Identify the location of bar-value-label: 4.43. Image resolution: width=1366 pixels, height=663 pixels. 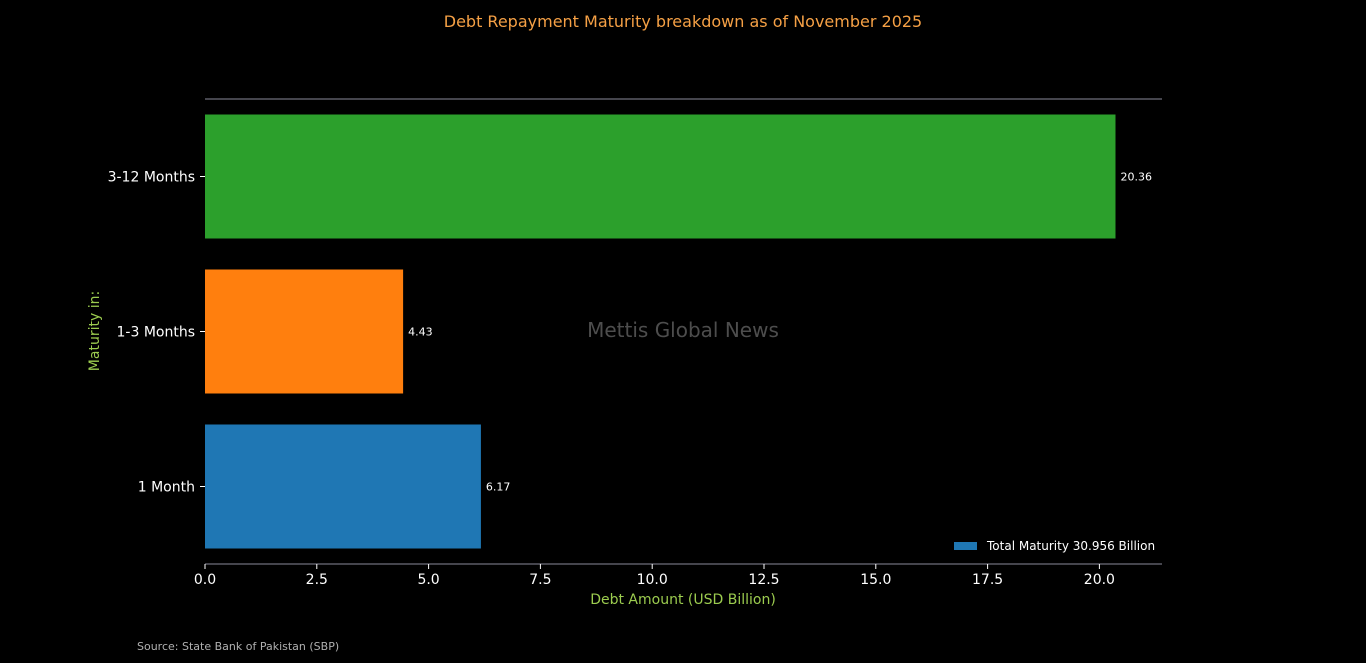
(420, 332).